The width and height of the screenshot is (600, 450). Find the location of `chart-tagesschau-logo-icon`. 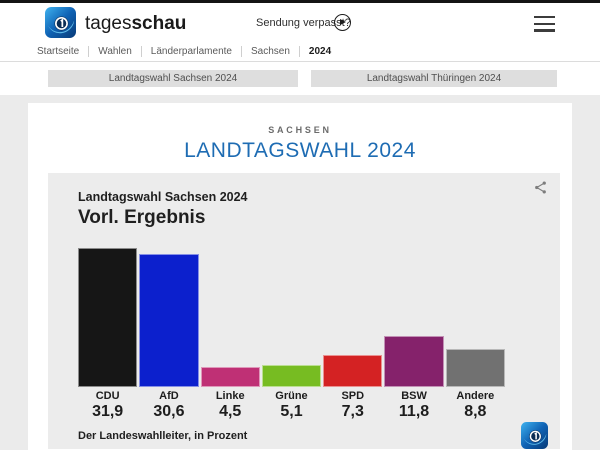

chart-tagesschau-logo-icon is located at coordinates (534, 435).